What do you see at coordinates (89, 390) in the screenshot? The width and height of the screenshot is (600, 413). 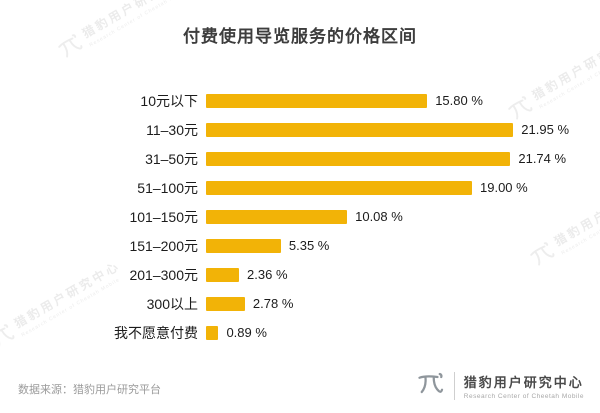 I see `data-source-note: 数据来源：猎豹用户研究平台` at bounding box center [89, 390].